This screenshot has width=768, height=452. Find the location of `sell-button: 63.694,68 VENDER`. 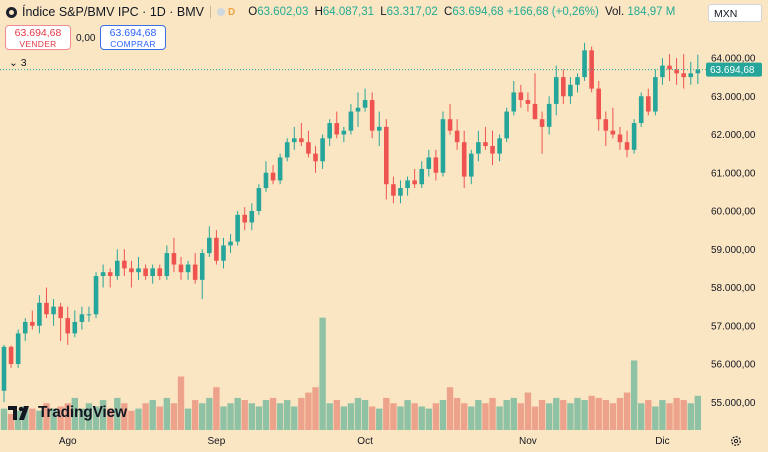

sell-button: 63.694,68 VENDER is located at coordinates (38, 37).